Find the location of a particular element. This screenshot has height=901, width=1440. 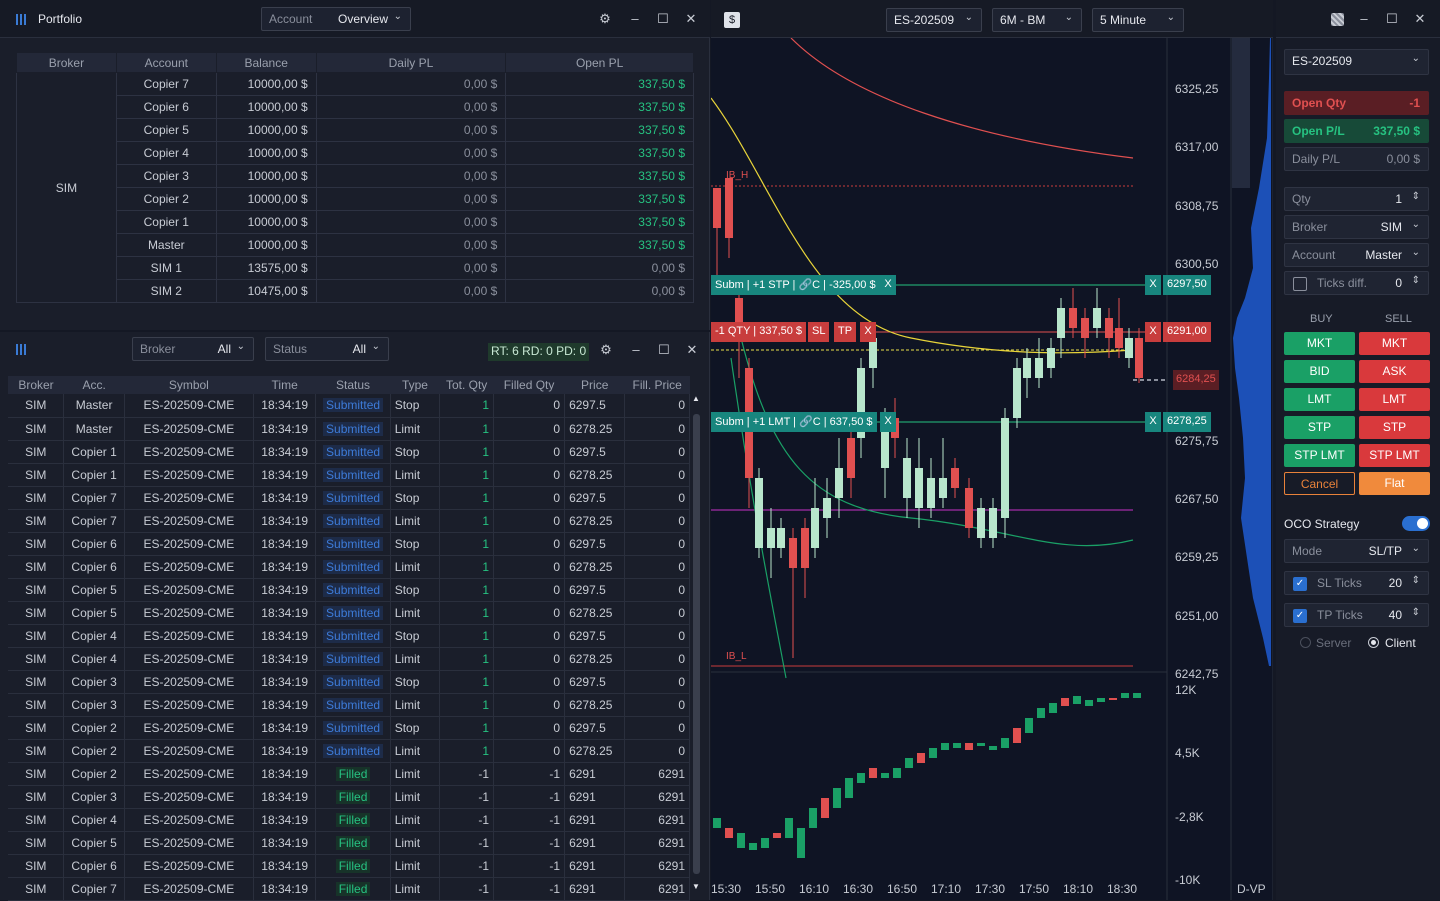

broker-dropdown: Broker SIM ⌄ is located at coordinates (1356, 227).